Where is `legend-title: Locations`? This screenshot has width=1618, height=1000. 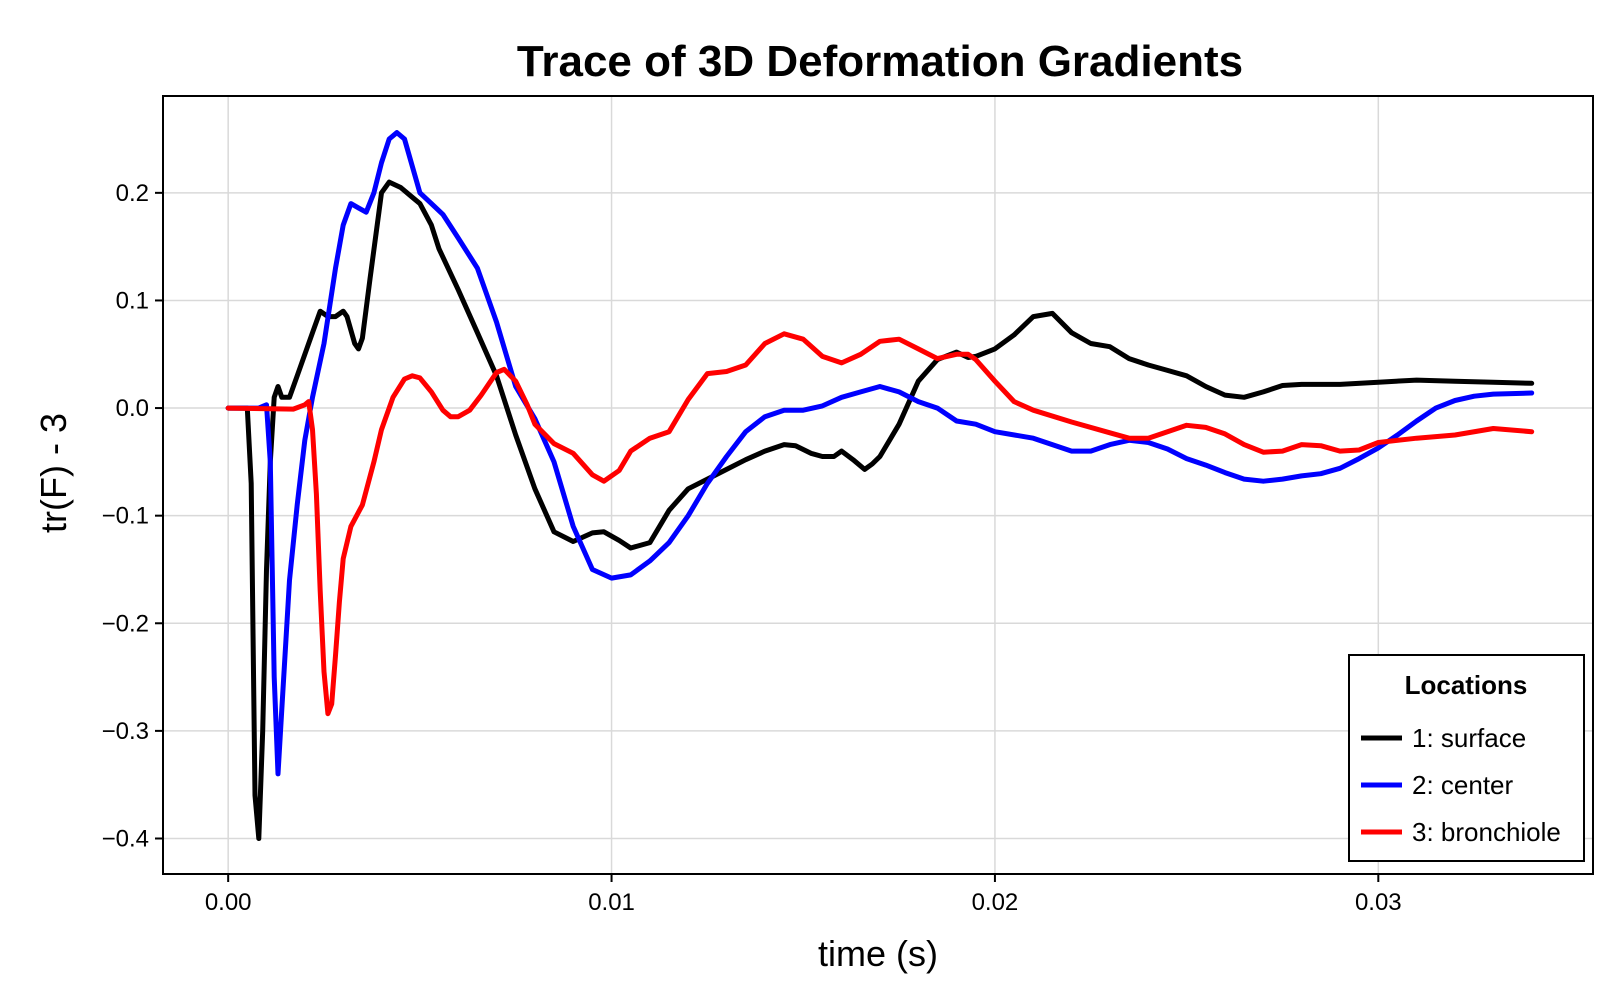 legend-title: Locations is located at coordinates (1466, 685).